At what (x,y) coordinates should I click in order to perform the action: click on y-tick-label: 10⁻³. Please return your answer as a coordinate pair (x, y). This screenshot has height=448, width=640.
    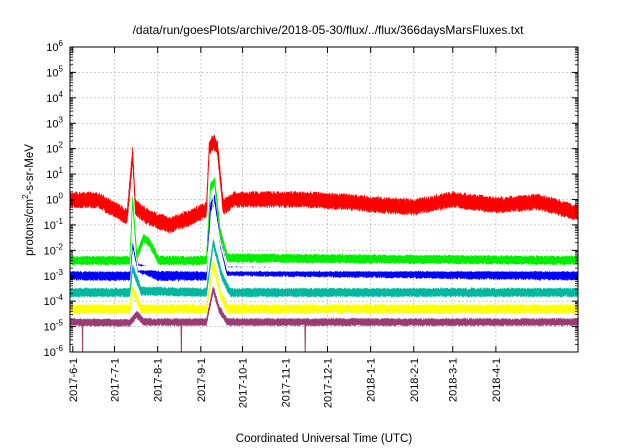
    Looking at the image, I should click on (54, 275).